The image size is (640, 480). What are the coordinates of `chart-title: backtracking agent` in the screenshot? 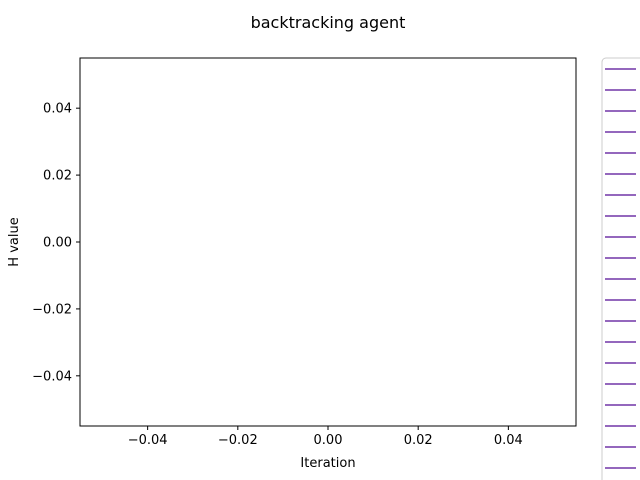 It's located at (328, 22).